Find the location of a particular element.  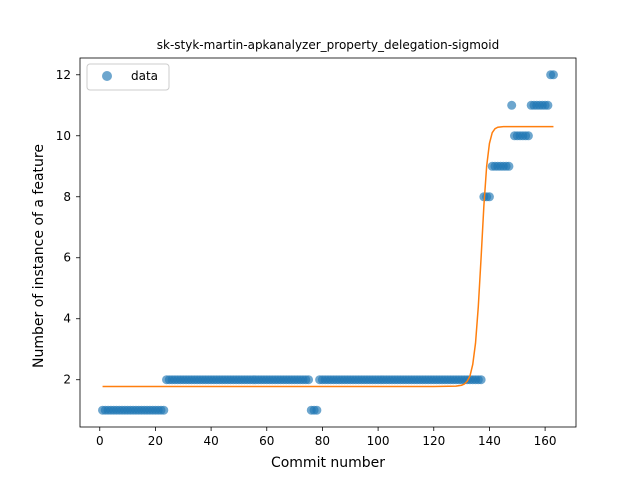

x-tick-label: 120 is located at coordinates (433, 441).